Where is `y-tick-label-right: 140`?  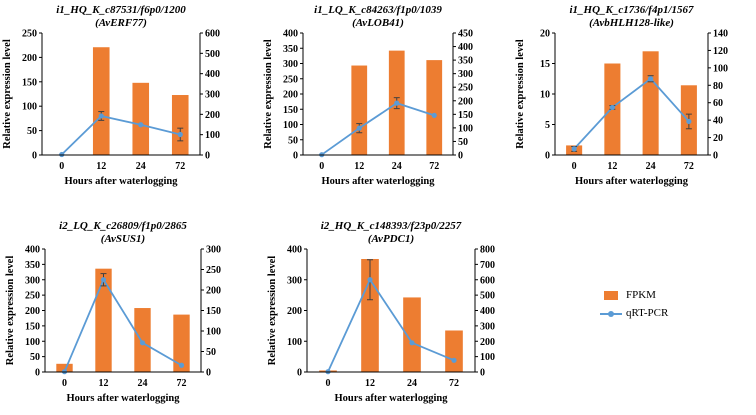 y-tick-label-right: 140 is located at coordinates (720, 34).